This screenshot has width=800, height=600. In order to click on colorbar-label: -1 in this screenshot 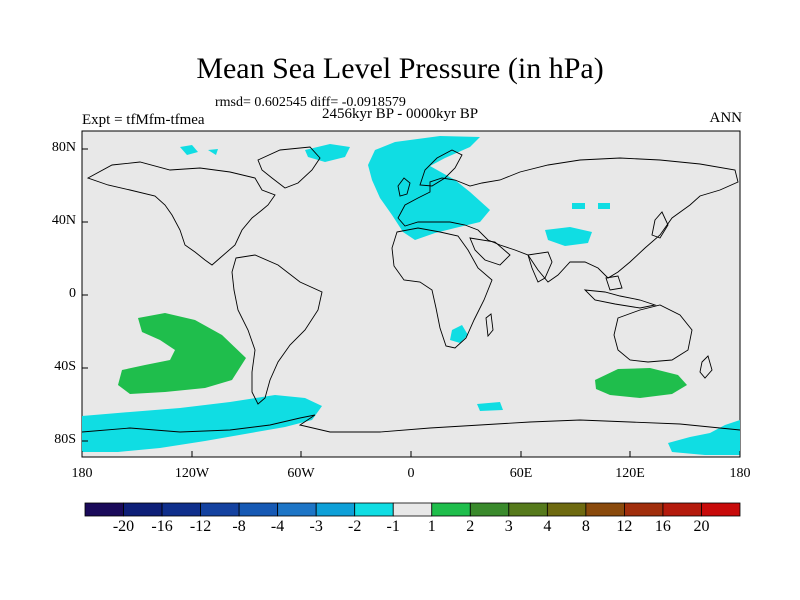, I will do `click(393, 526)`.